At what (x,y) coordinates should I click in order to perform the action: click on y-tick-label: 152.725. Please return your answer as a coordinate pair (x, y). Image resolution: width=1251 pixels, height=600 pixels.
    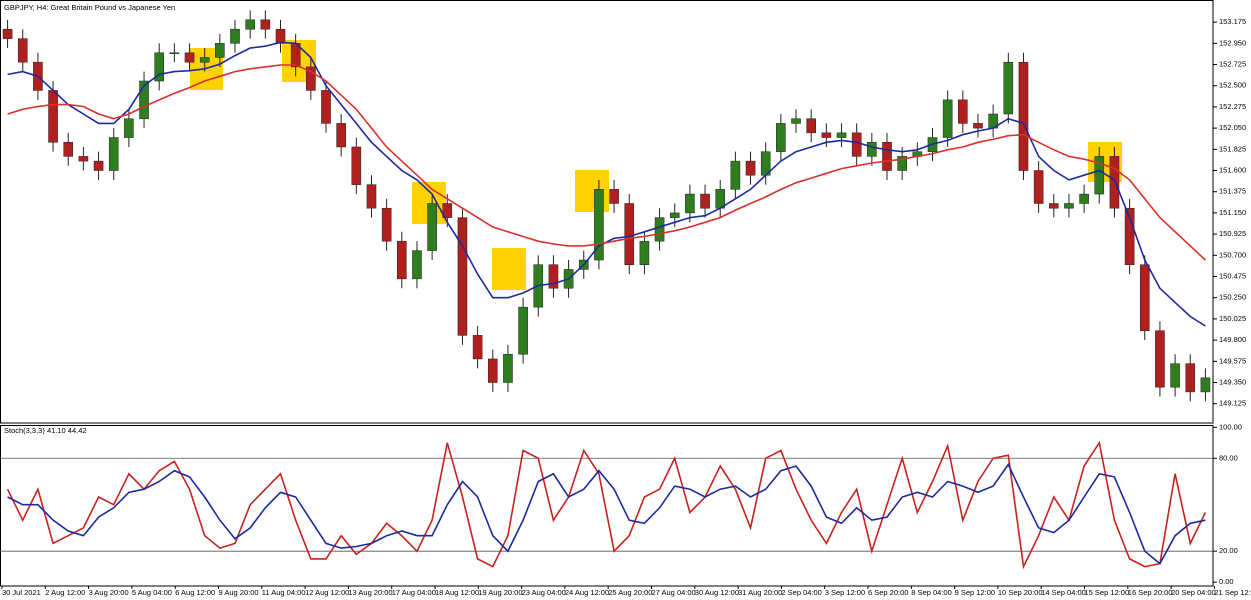
    Looking at the image, I should click on (1232, 64).